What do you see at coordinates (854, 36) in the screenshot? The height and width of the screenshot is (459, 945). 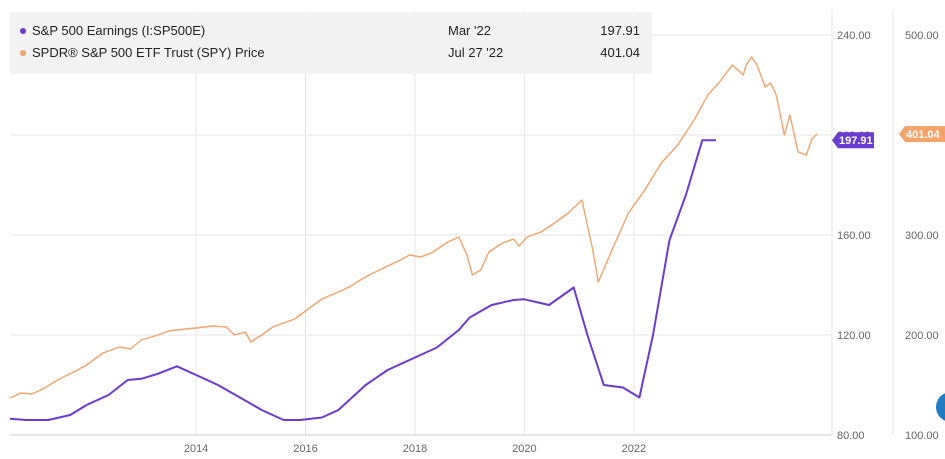 I see `left-axis-tick-label: 240.00` at bounding box center [854, 36].